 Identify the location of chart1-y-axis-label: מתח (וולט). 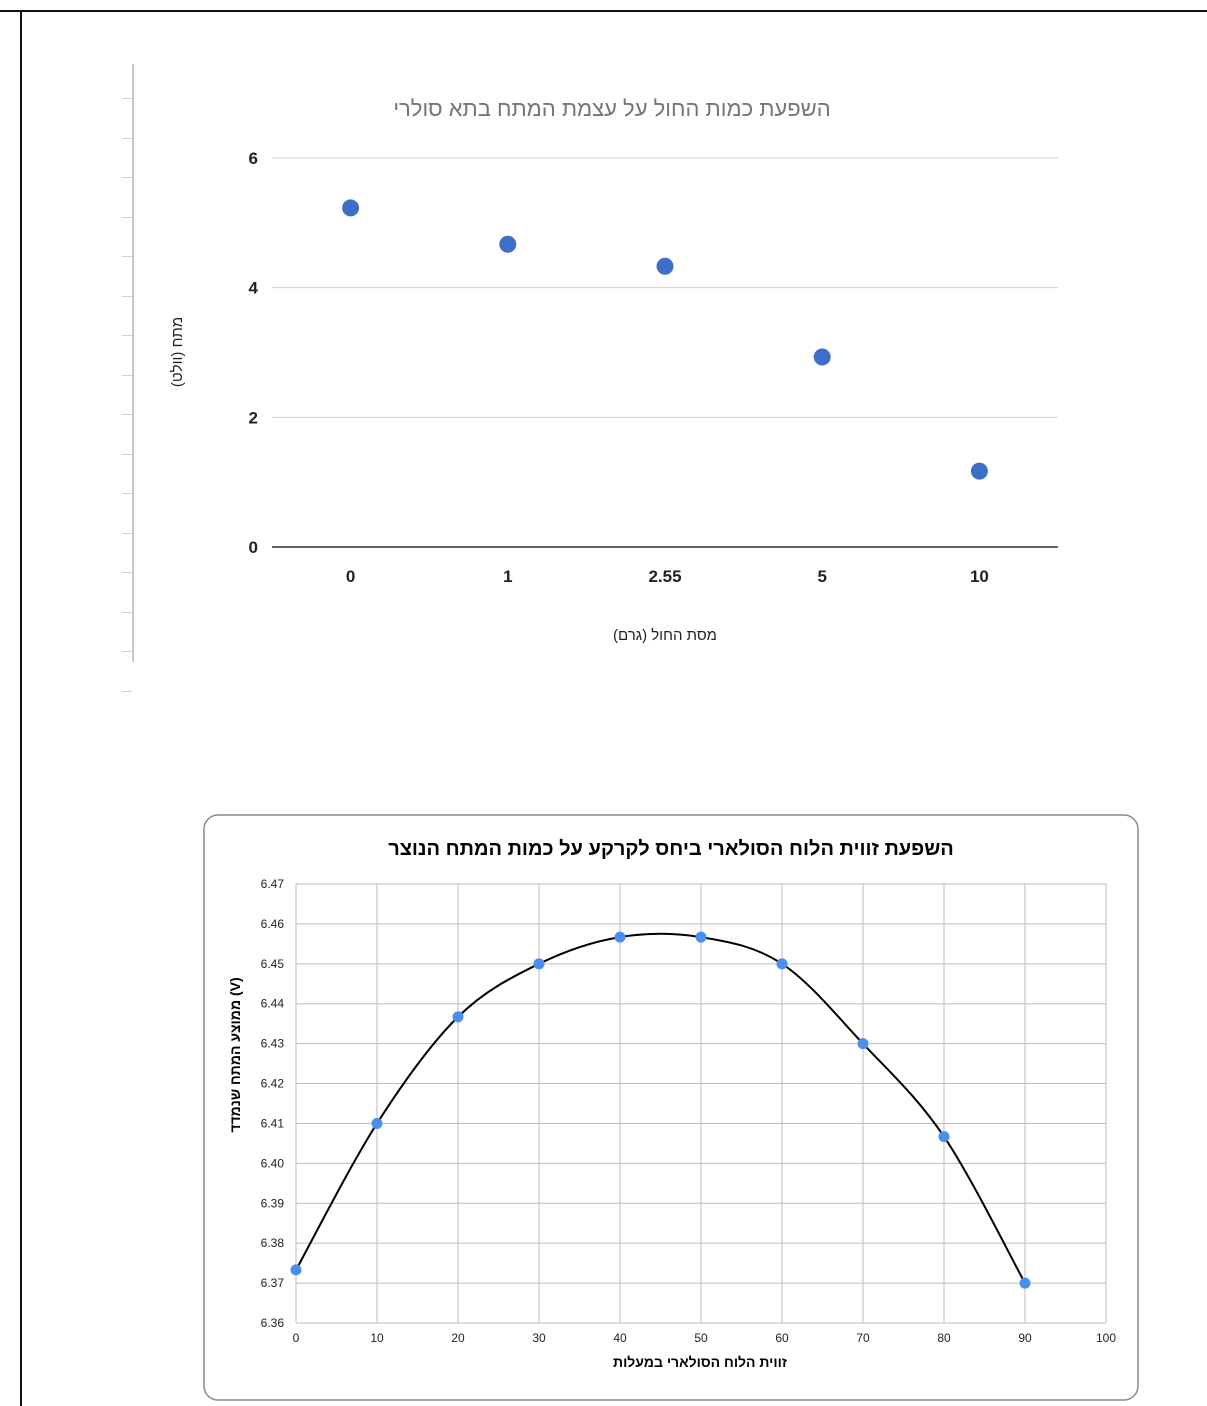
(177, 352).